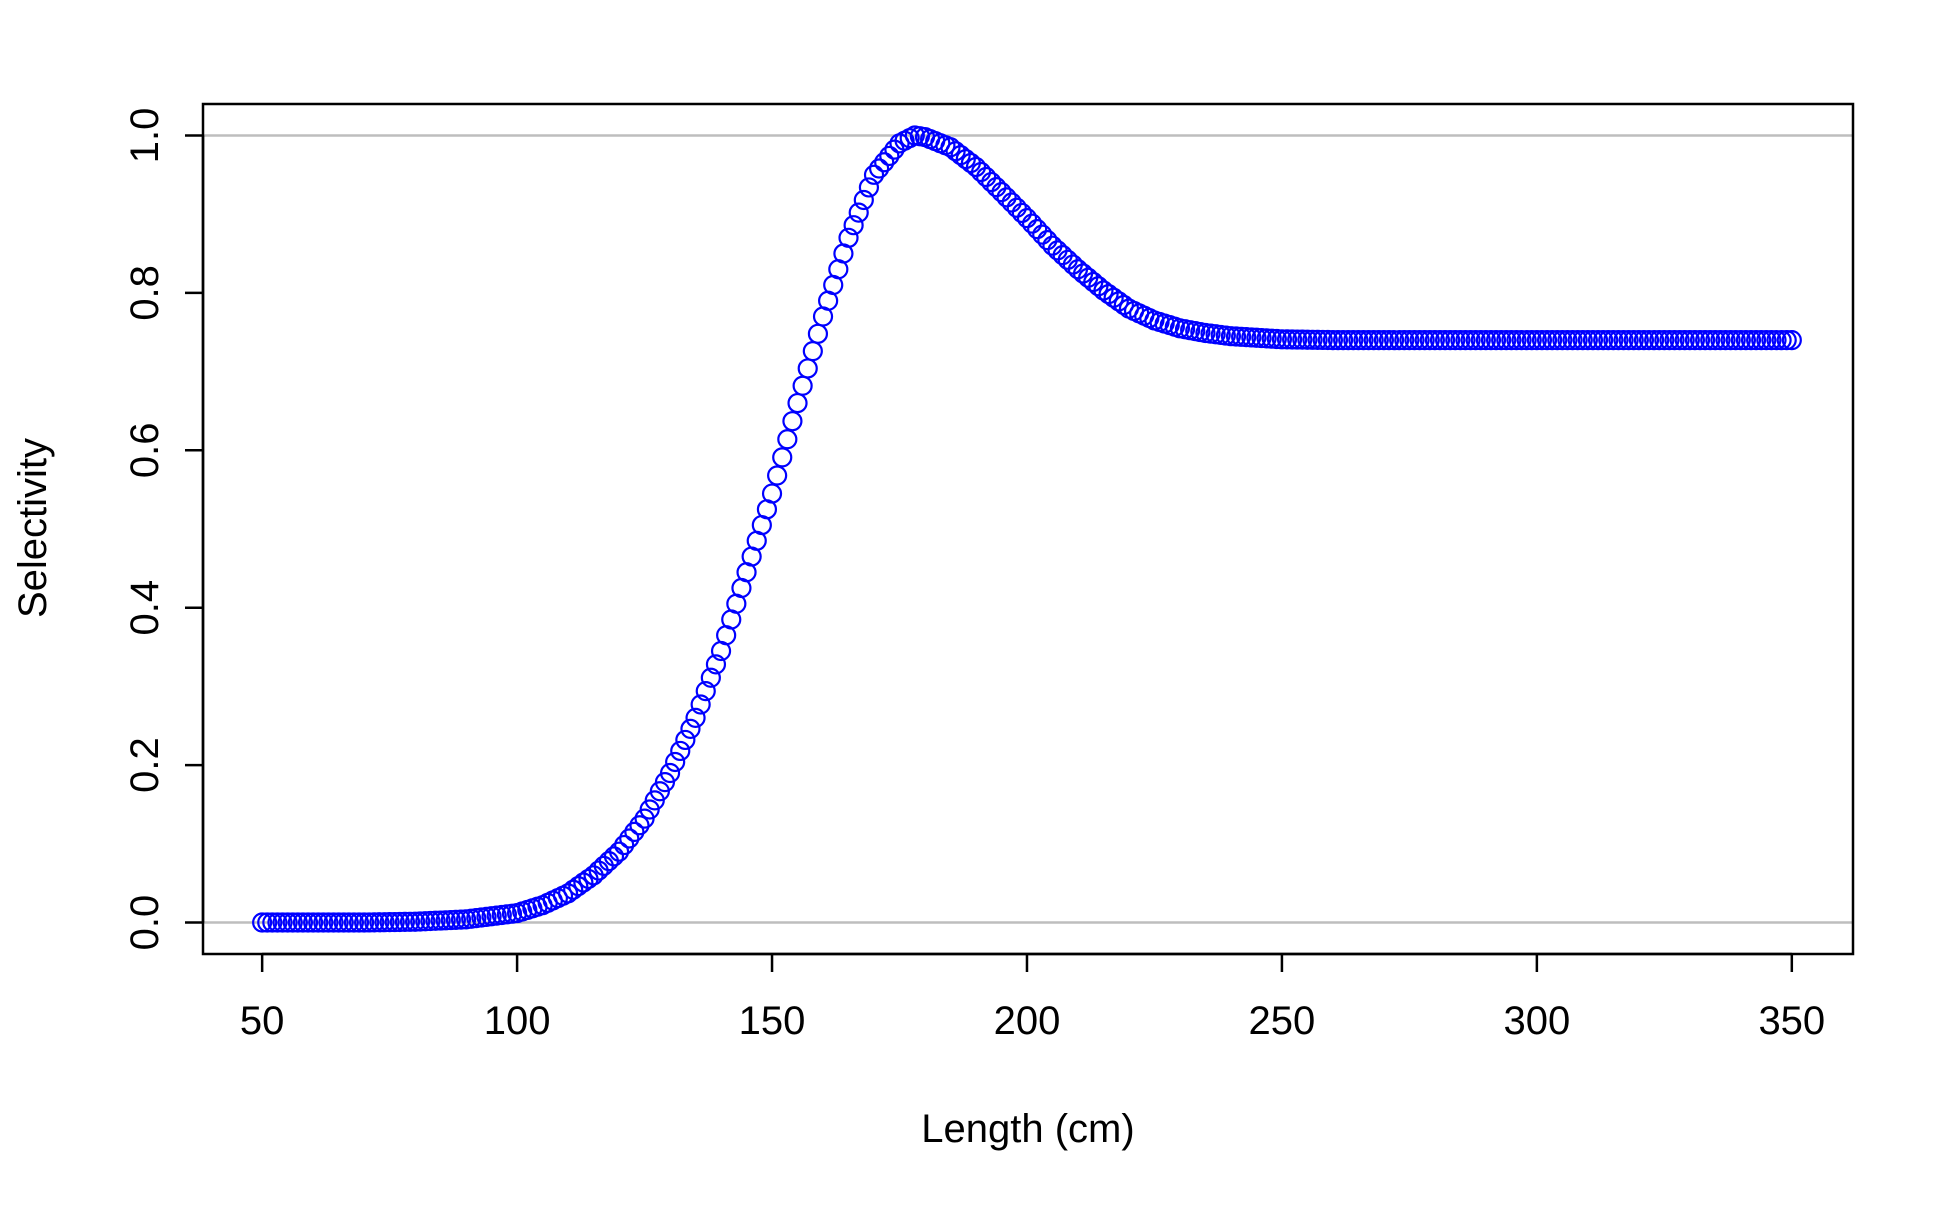 The width and height of the screenshot is (1950, 1205). What do you see at coordinates (1032, 997) in the screenshot?
I see `x-axis: 50 100 150 200 250 300 350` at bounding box center [1032, 997].